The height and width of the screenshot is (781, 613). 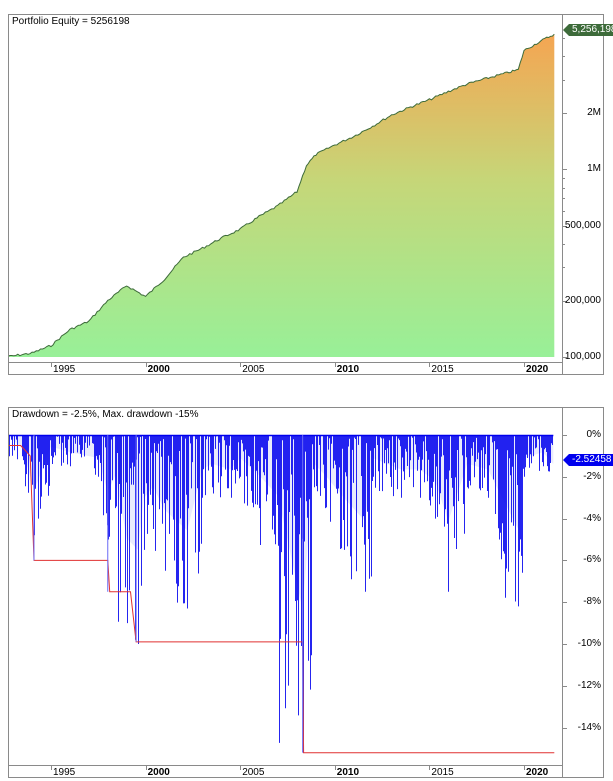 What do you see at coordinates (158, 772) in the screenshot?
I see `drawdown-x-label-2000: 2000` at bounding box center [158, 772].